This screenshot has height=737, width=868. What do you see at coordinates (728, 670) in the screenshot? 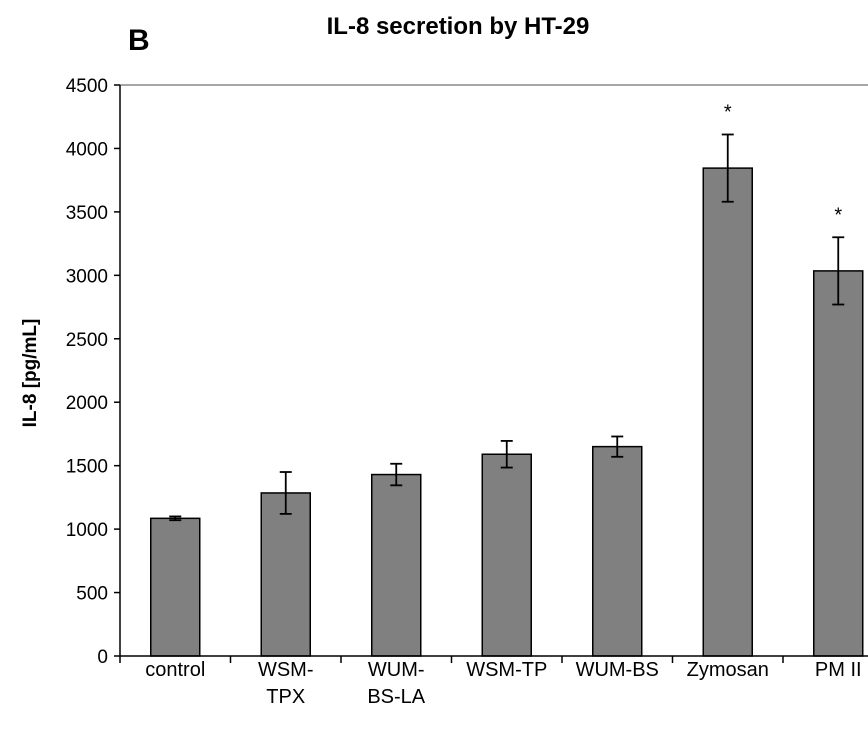
I see `x-tick-label: Zymosan` at bounding box center [728, 670].